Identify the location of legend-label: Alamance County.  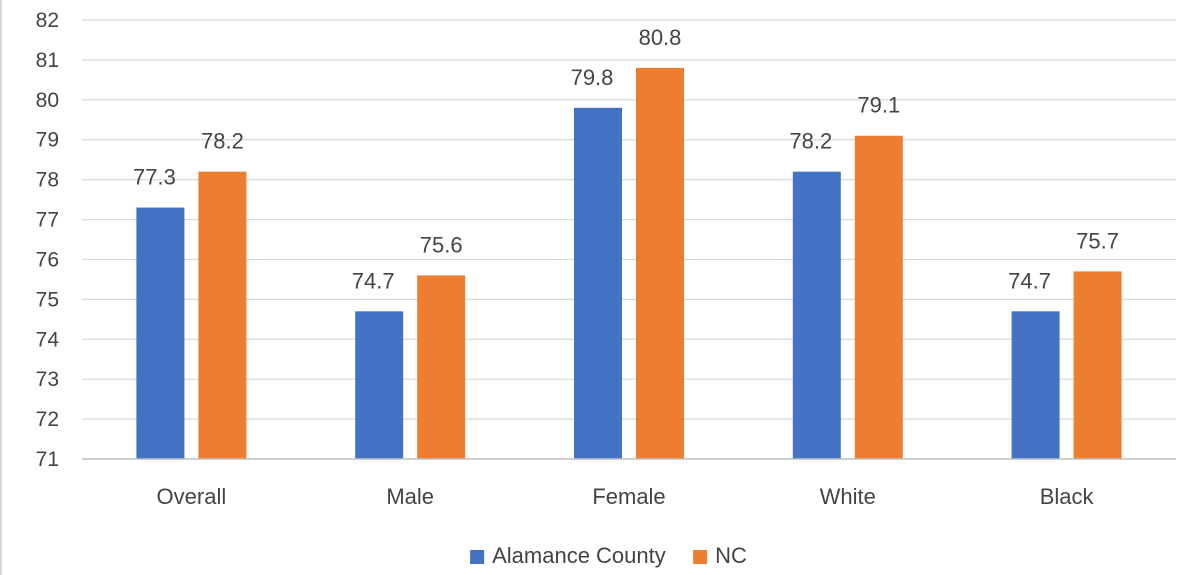
(579, 555).